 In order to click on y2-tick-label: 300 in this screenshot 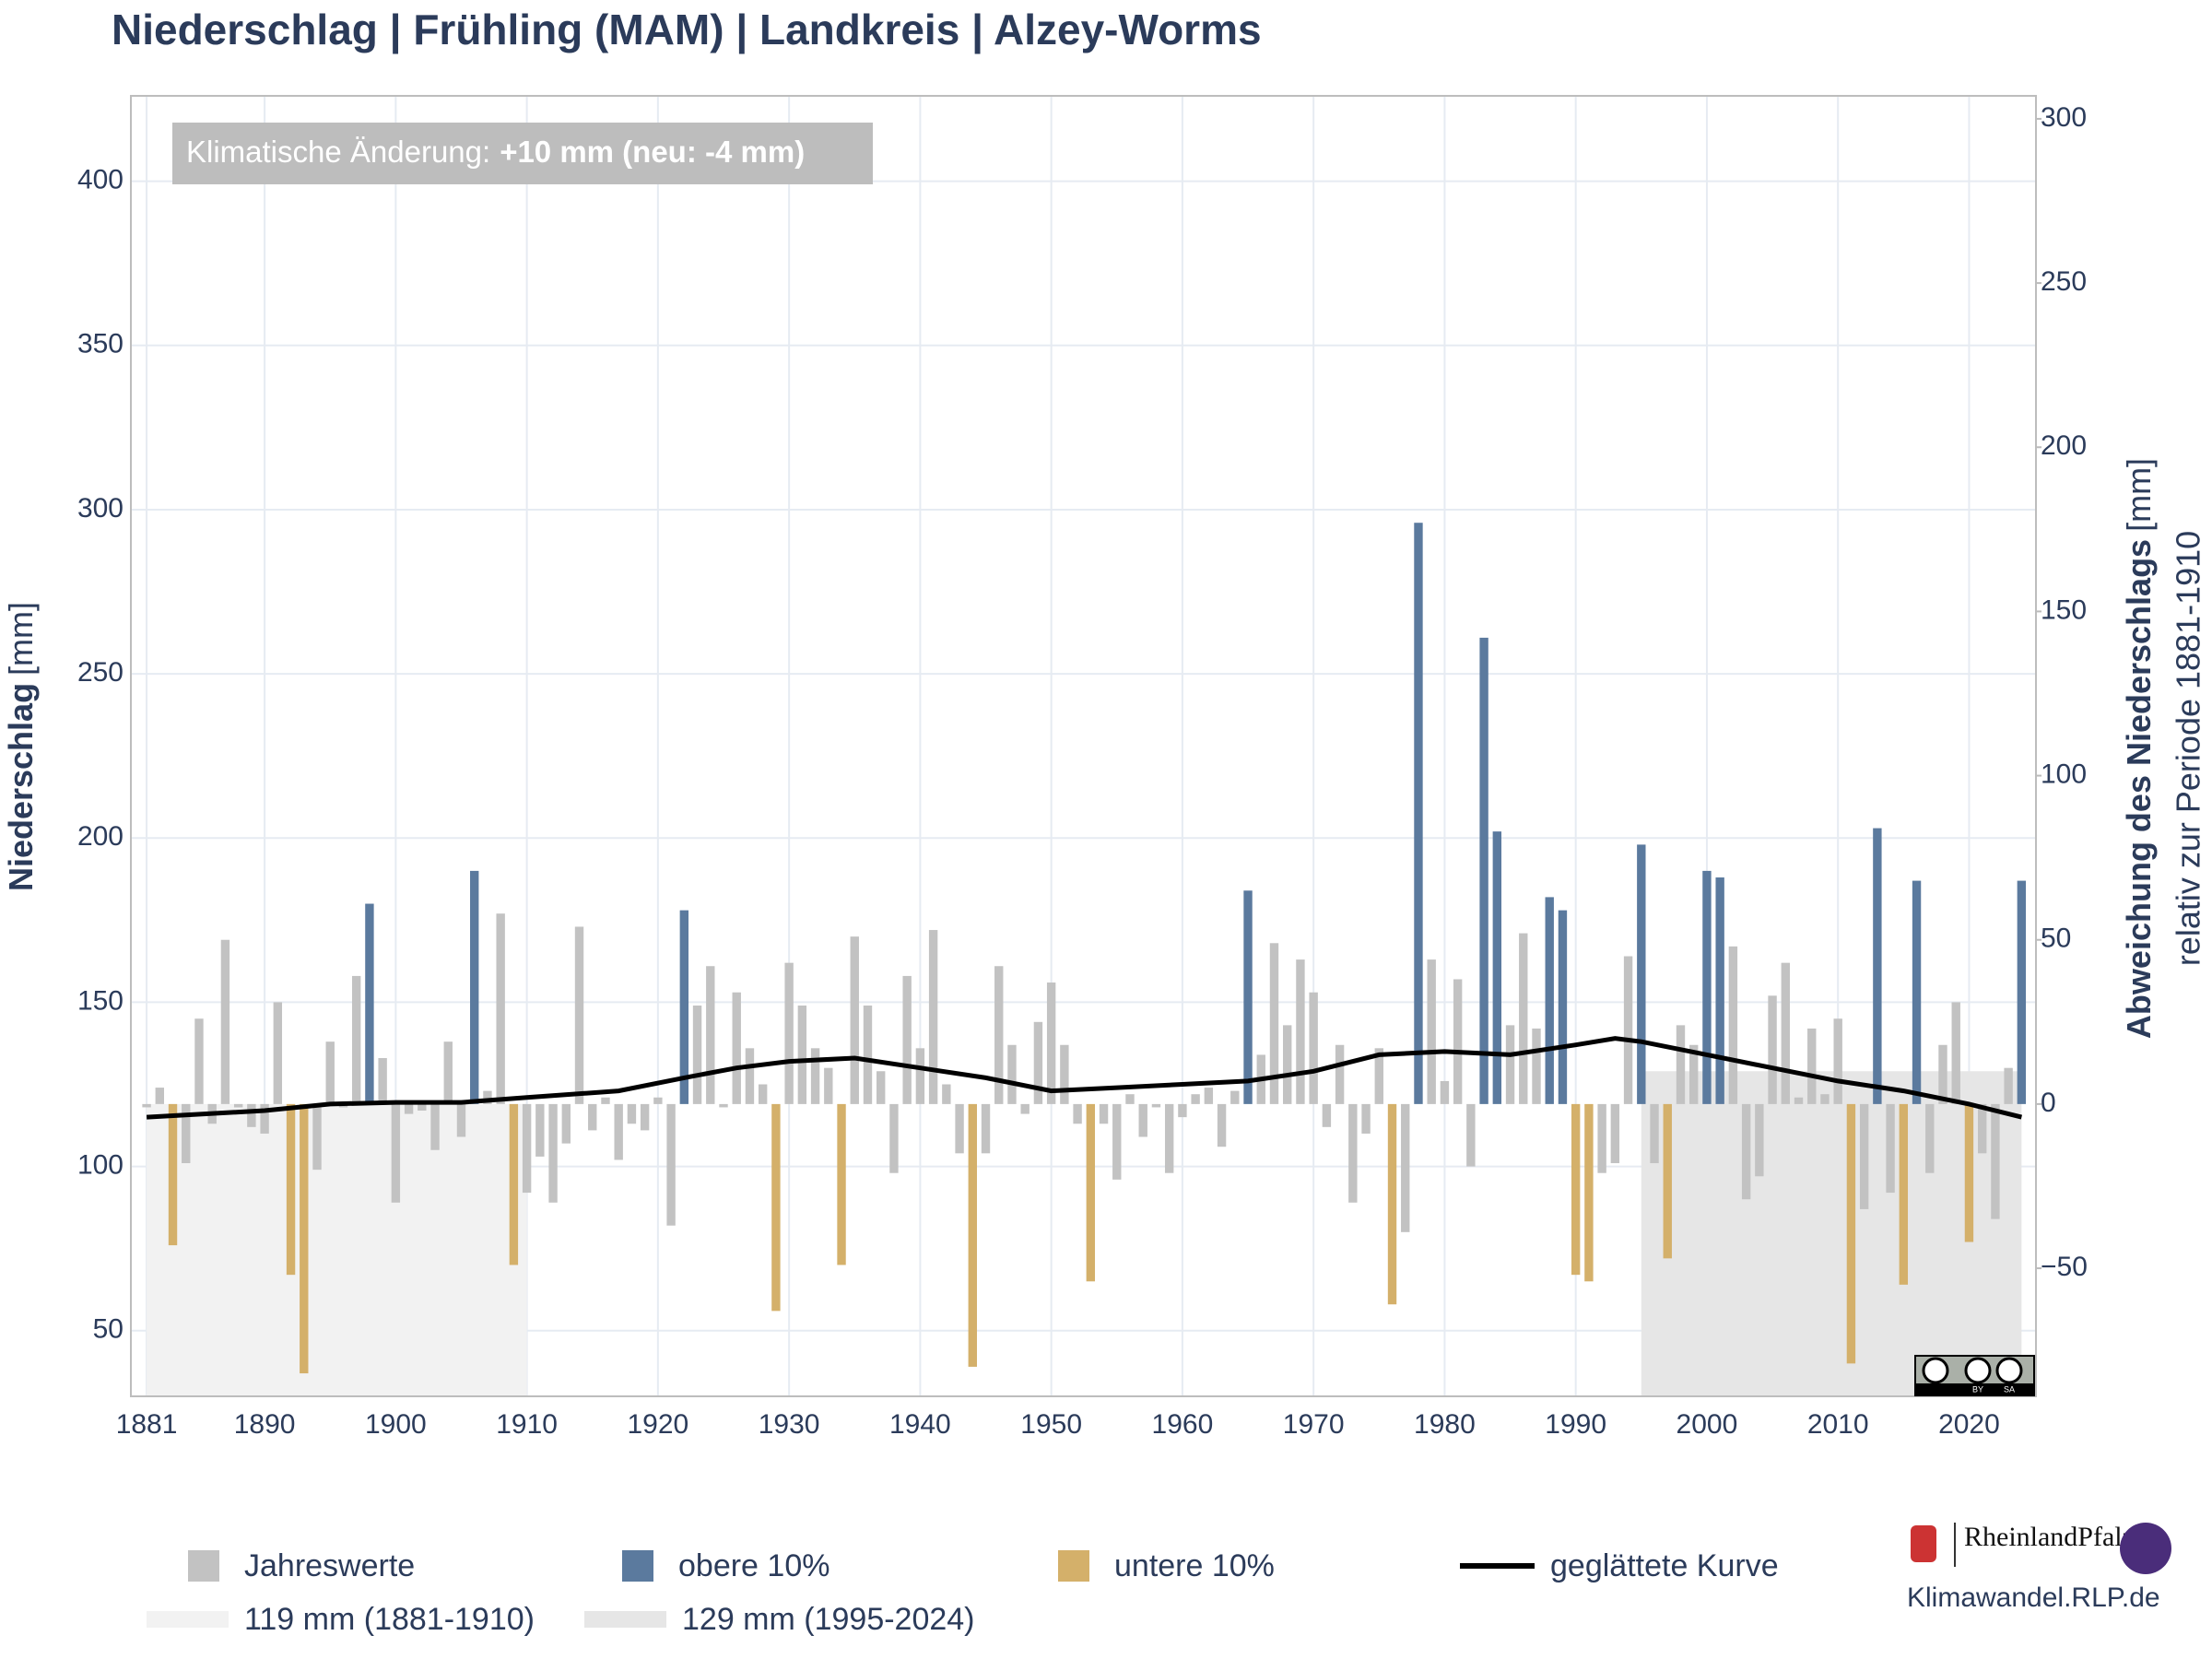, I will do `click(2064, 117)`.